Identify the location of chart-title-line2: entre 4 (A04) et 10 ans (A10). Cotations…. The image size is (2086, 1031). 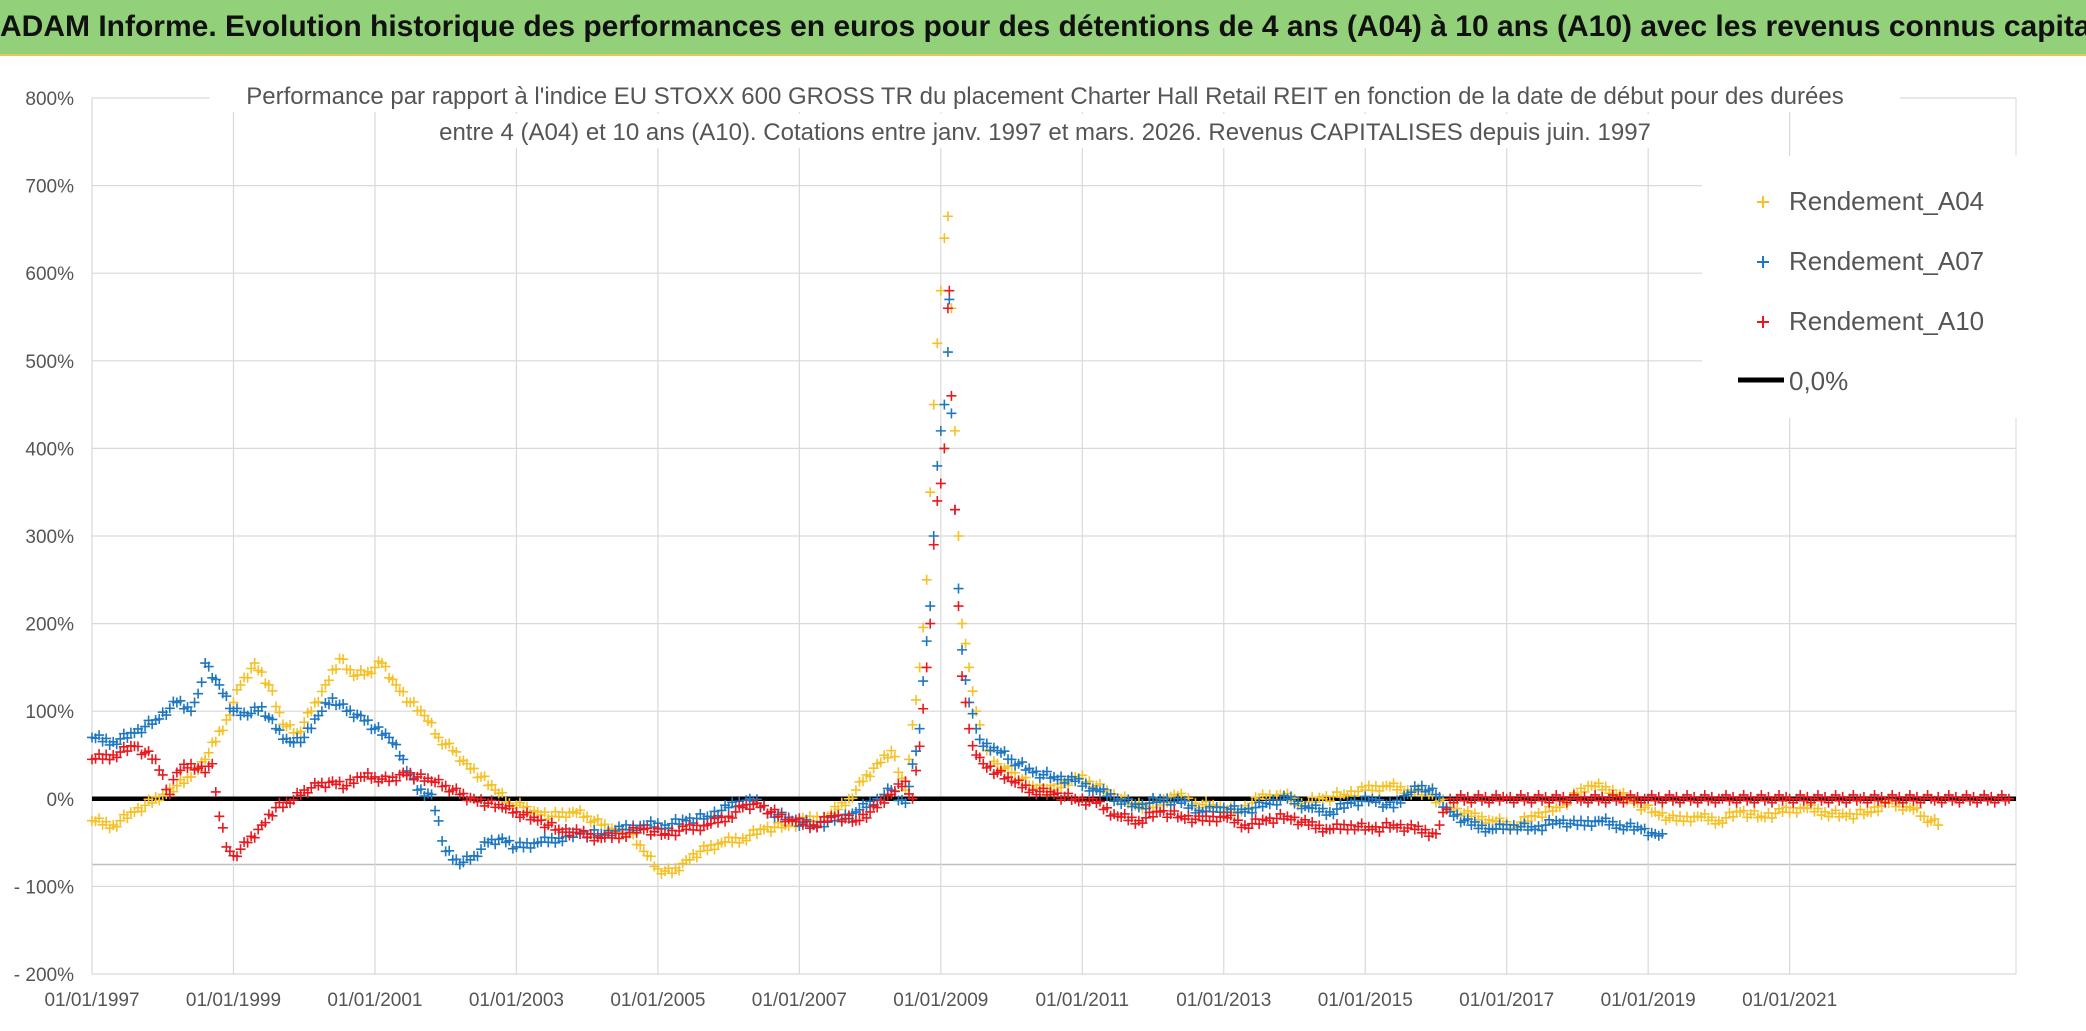
(1045, 132).